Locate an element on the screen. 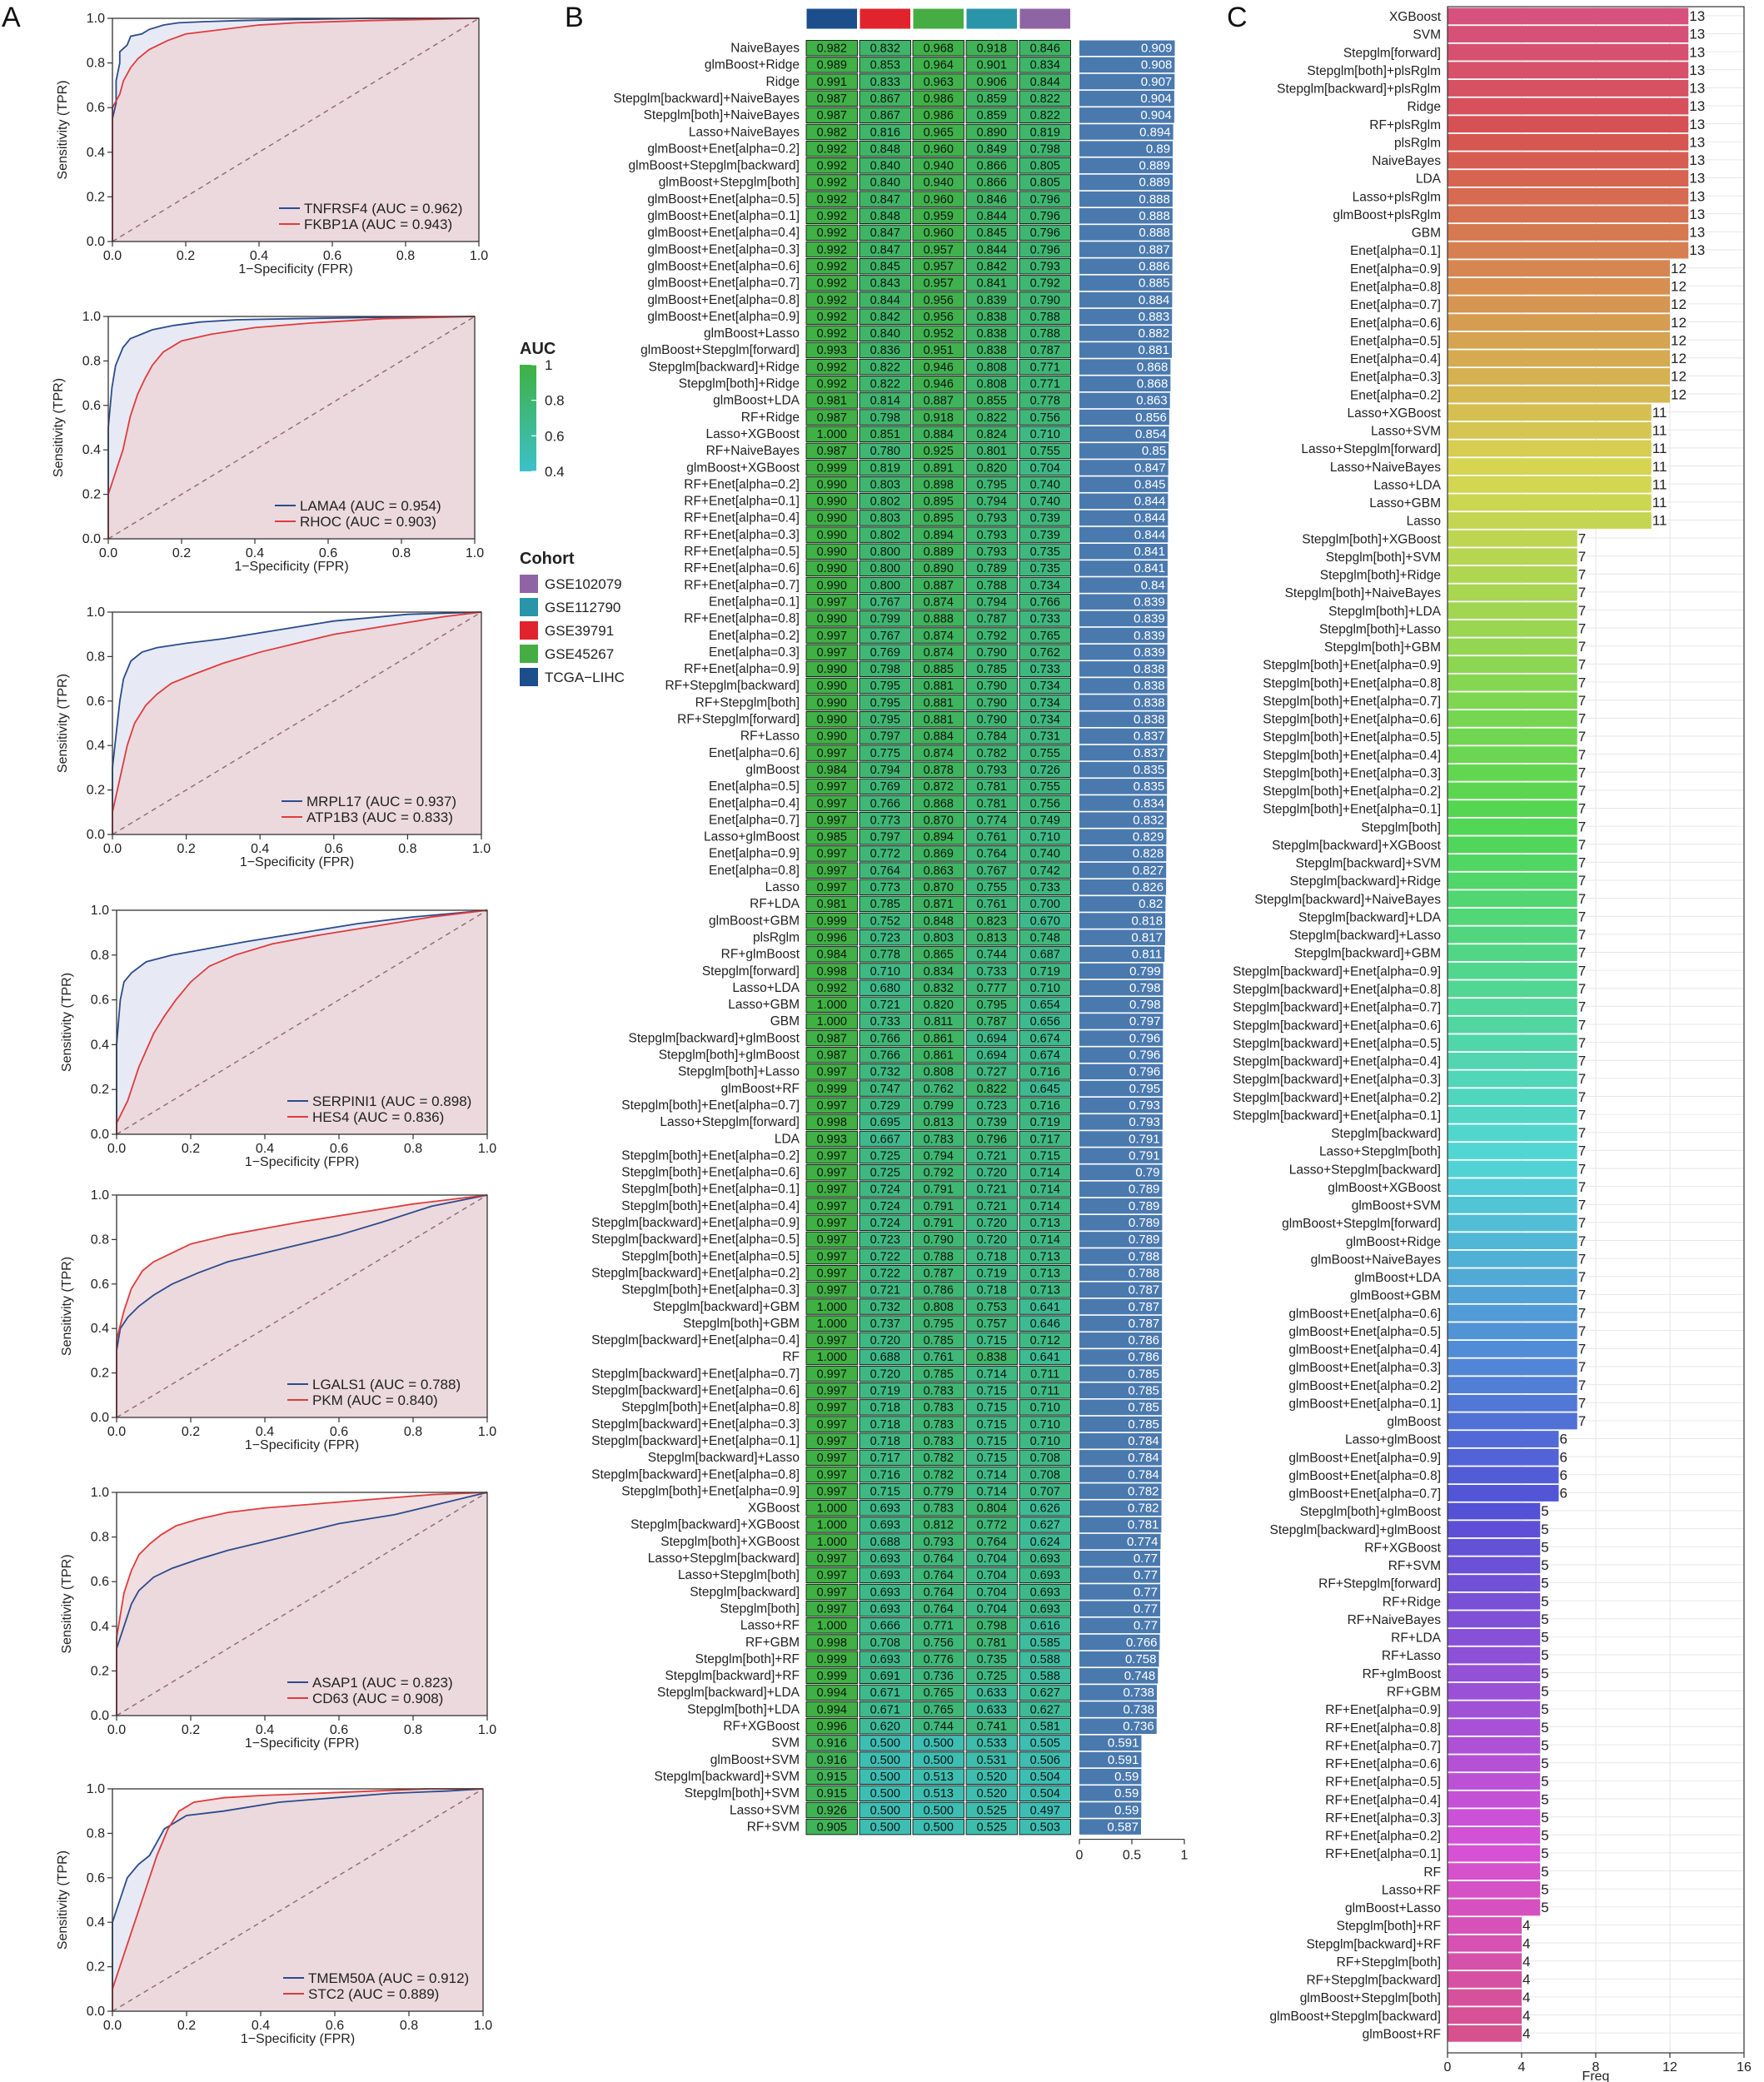 Image resolution: width=1764 pixels, height=2082 pixels. heatmap-cell-value: 0.506 is located at coordinates (1045, 1760).